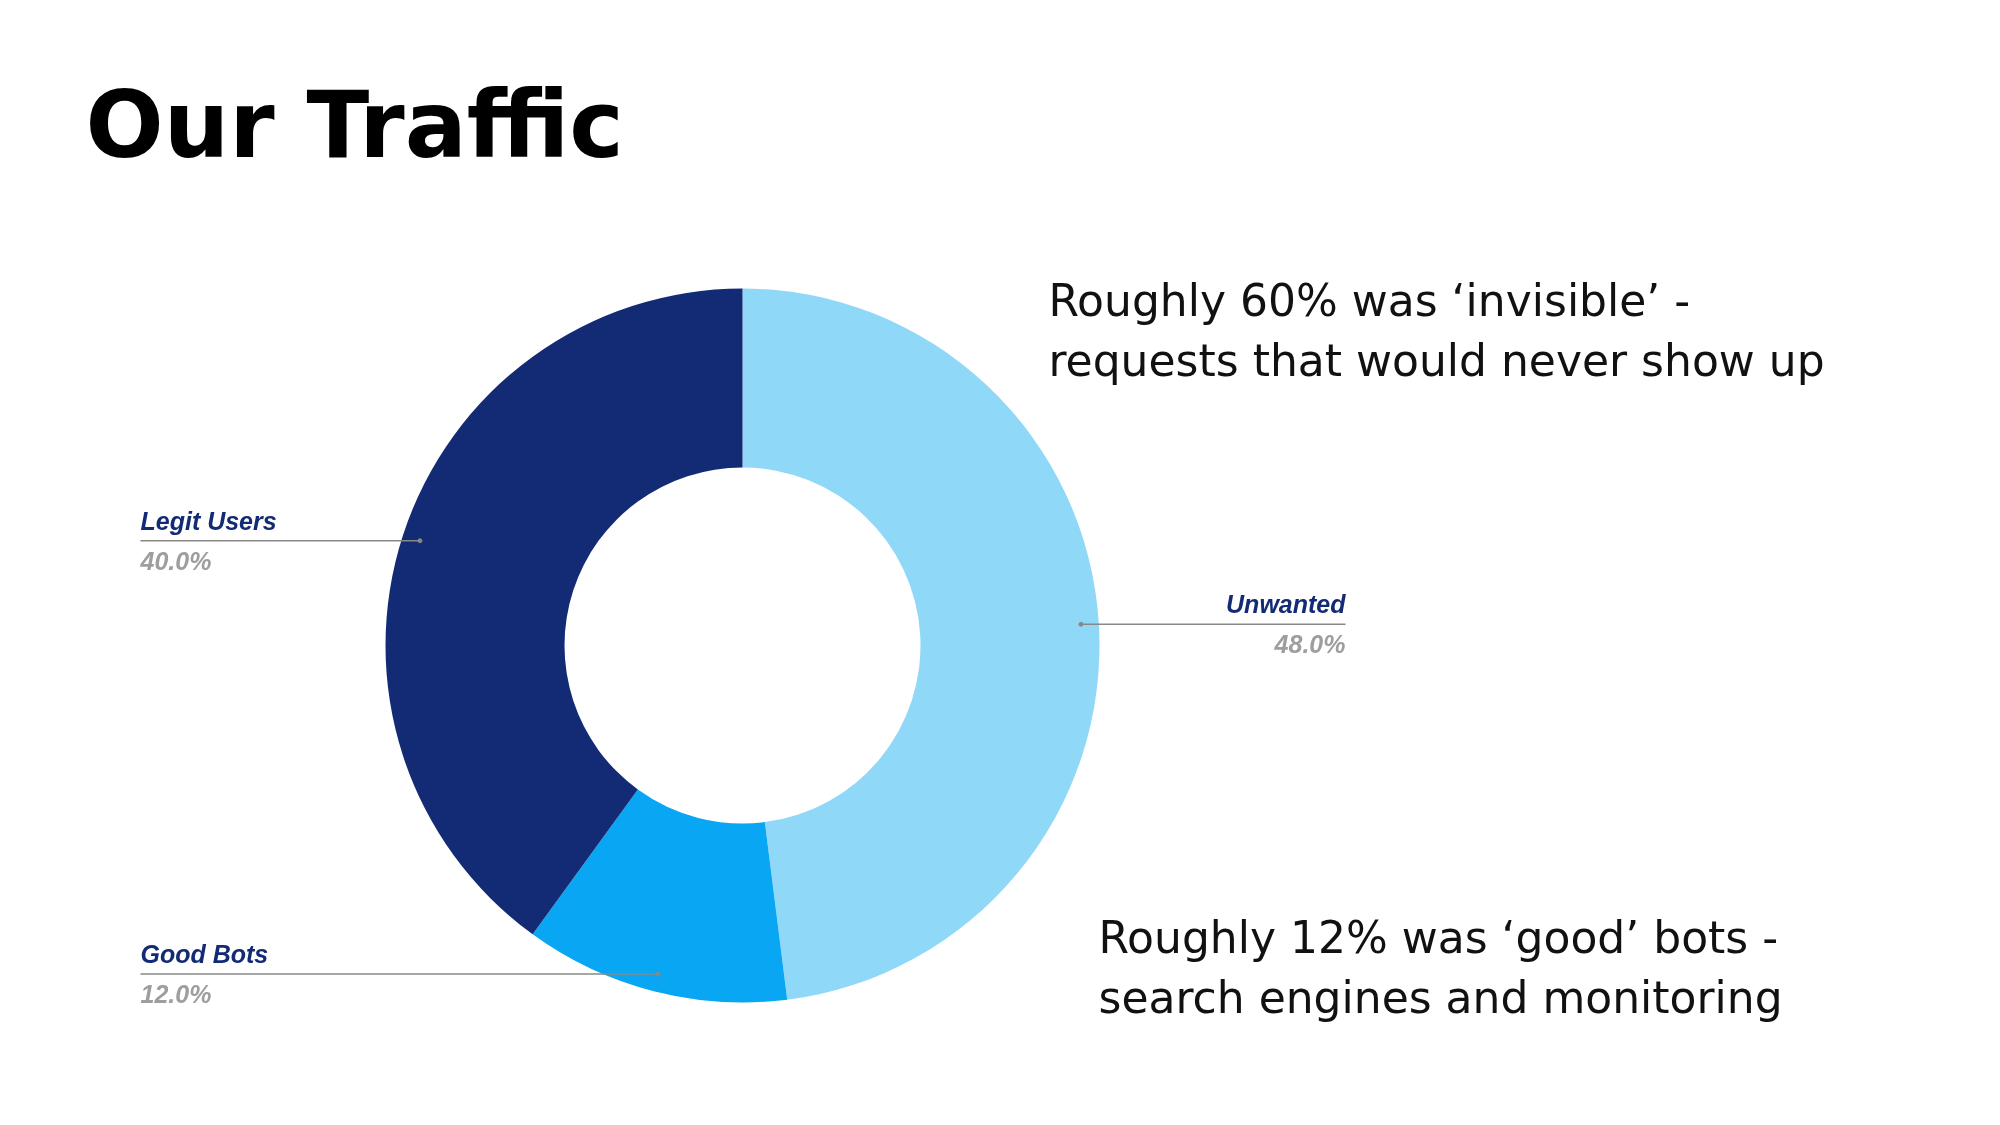  I want to click on slice-label: Unwanted, so click(1286, 604).